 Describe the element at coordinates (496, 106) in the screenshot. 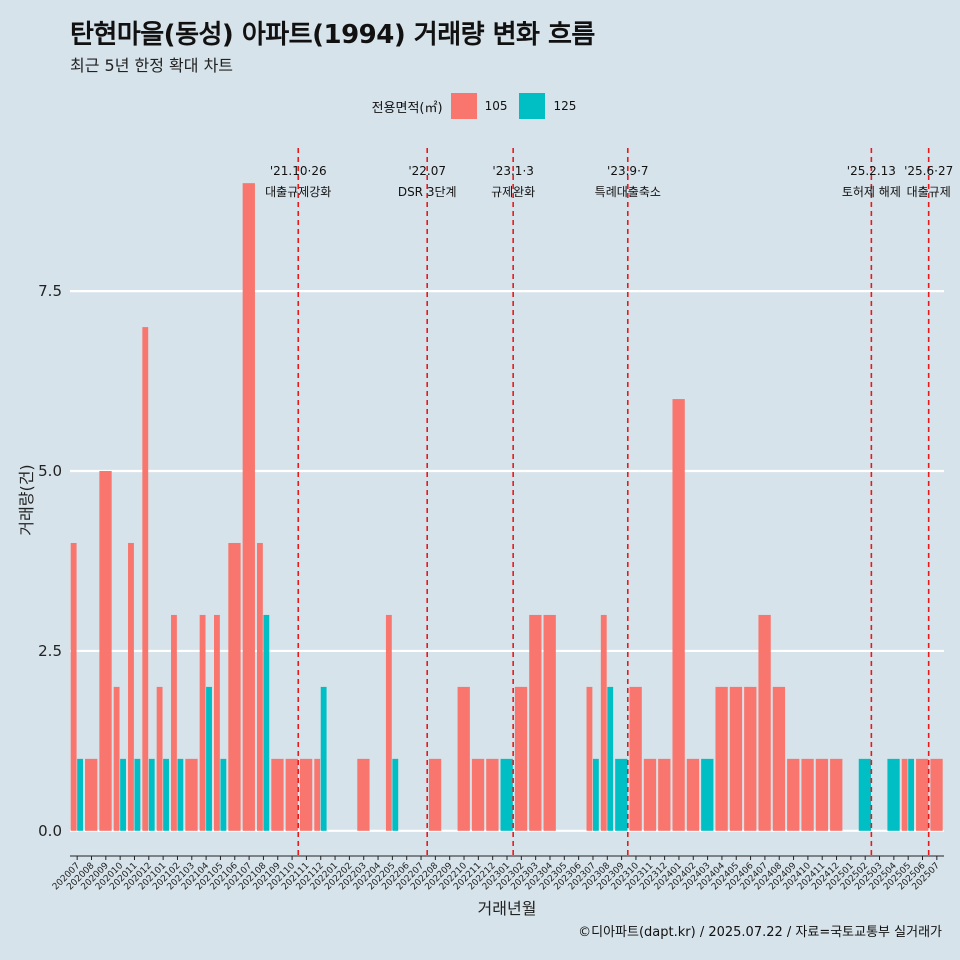

I see `legend-label-105: 105` at that location.